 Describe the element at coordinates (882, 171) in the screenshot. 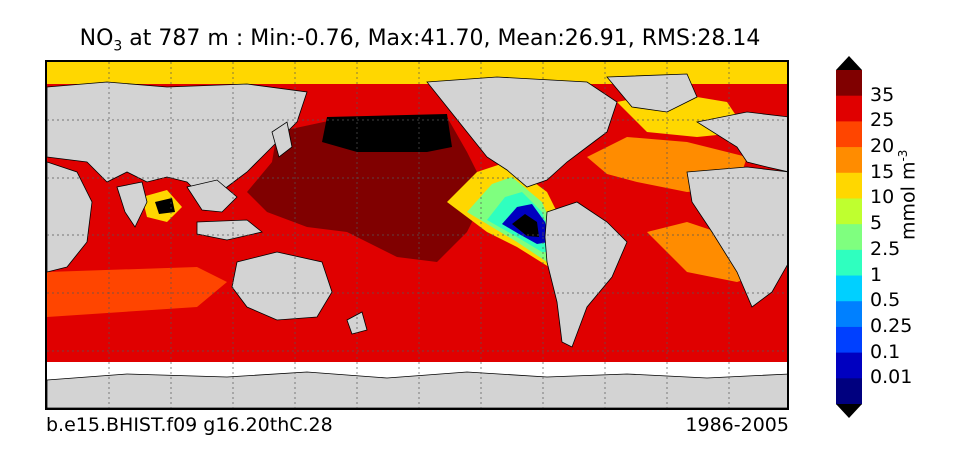

I see `colorbar-tick-label: 15` at that location.